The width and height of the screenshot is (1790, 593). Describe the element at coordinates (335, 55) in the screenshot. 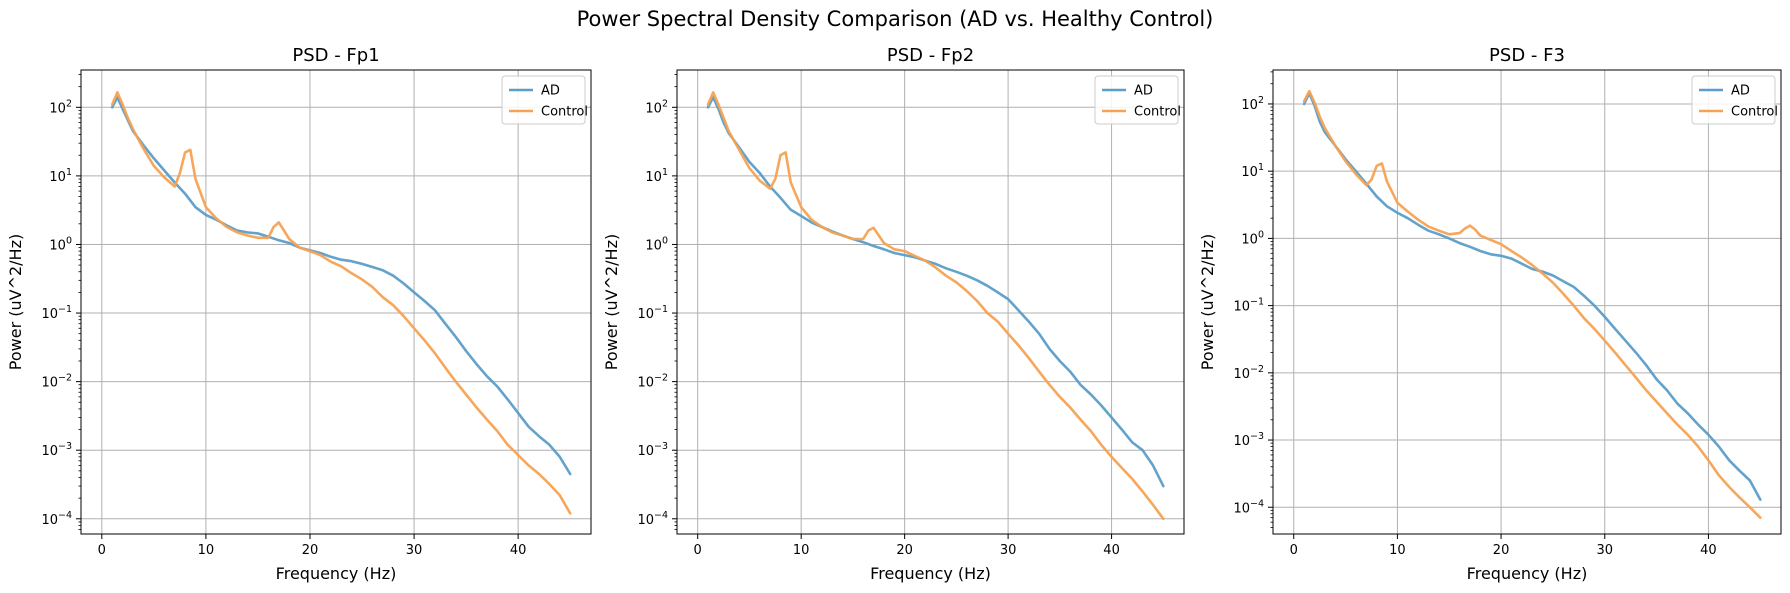

I see `chart-title: PSD - Fp1` at that location.